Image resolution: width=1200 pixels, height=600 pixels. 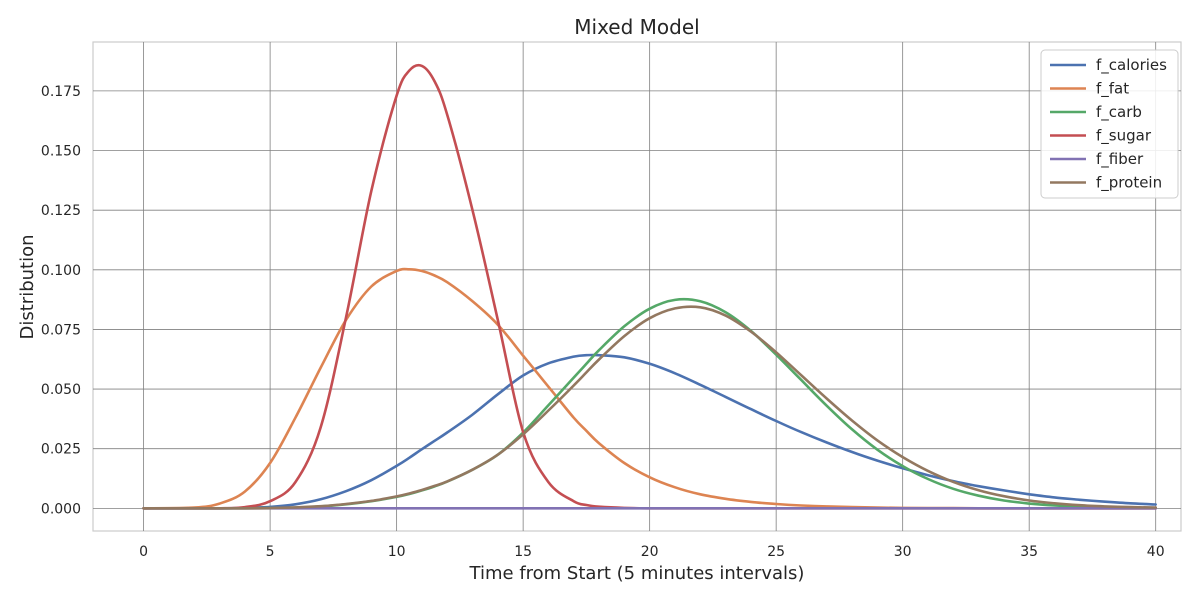 What do you see at coordinates (636, 27) in the screenshot?
I see `chart-title: Mixed Model` at bounding box center [636, 27].